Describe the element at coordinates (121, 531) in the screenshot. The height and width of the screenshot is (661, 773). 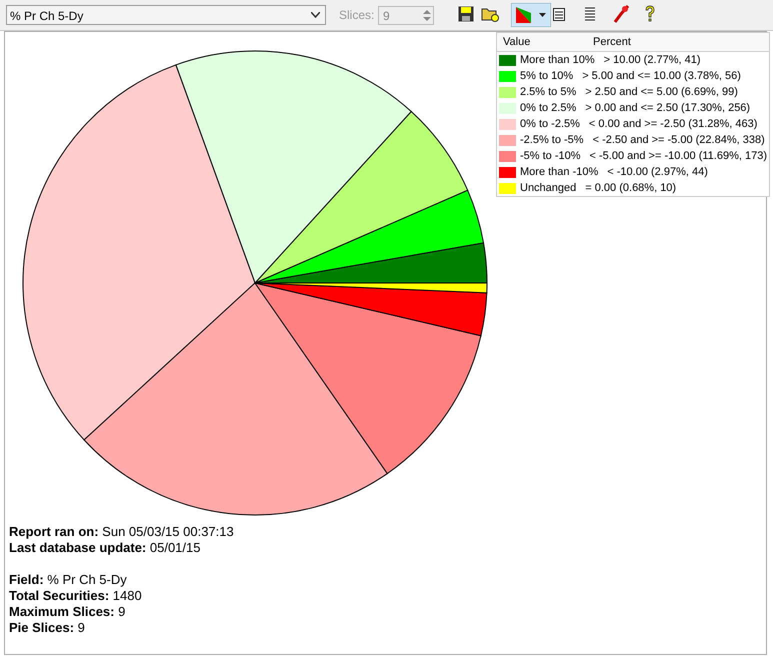
I see `text: Report ran on: Sun 05/03/15 00:37:13` at that location.